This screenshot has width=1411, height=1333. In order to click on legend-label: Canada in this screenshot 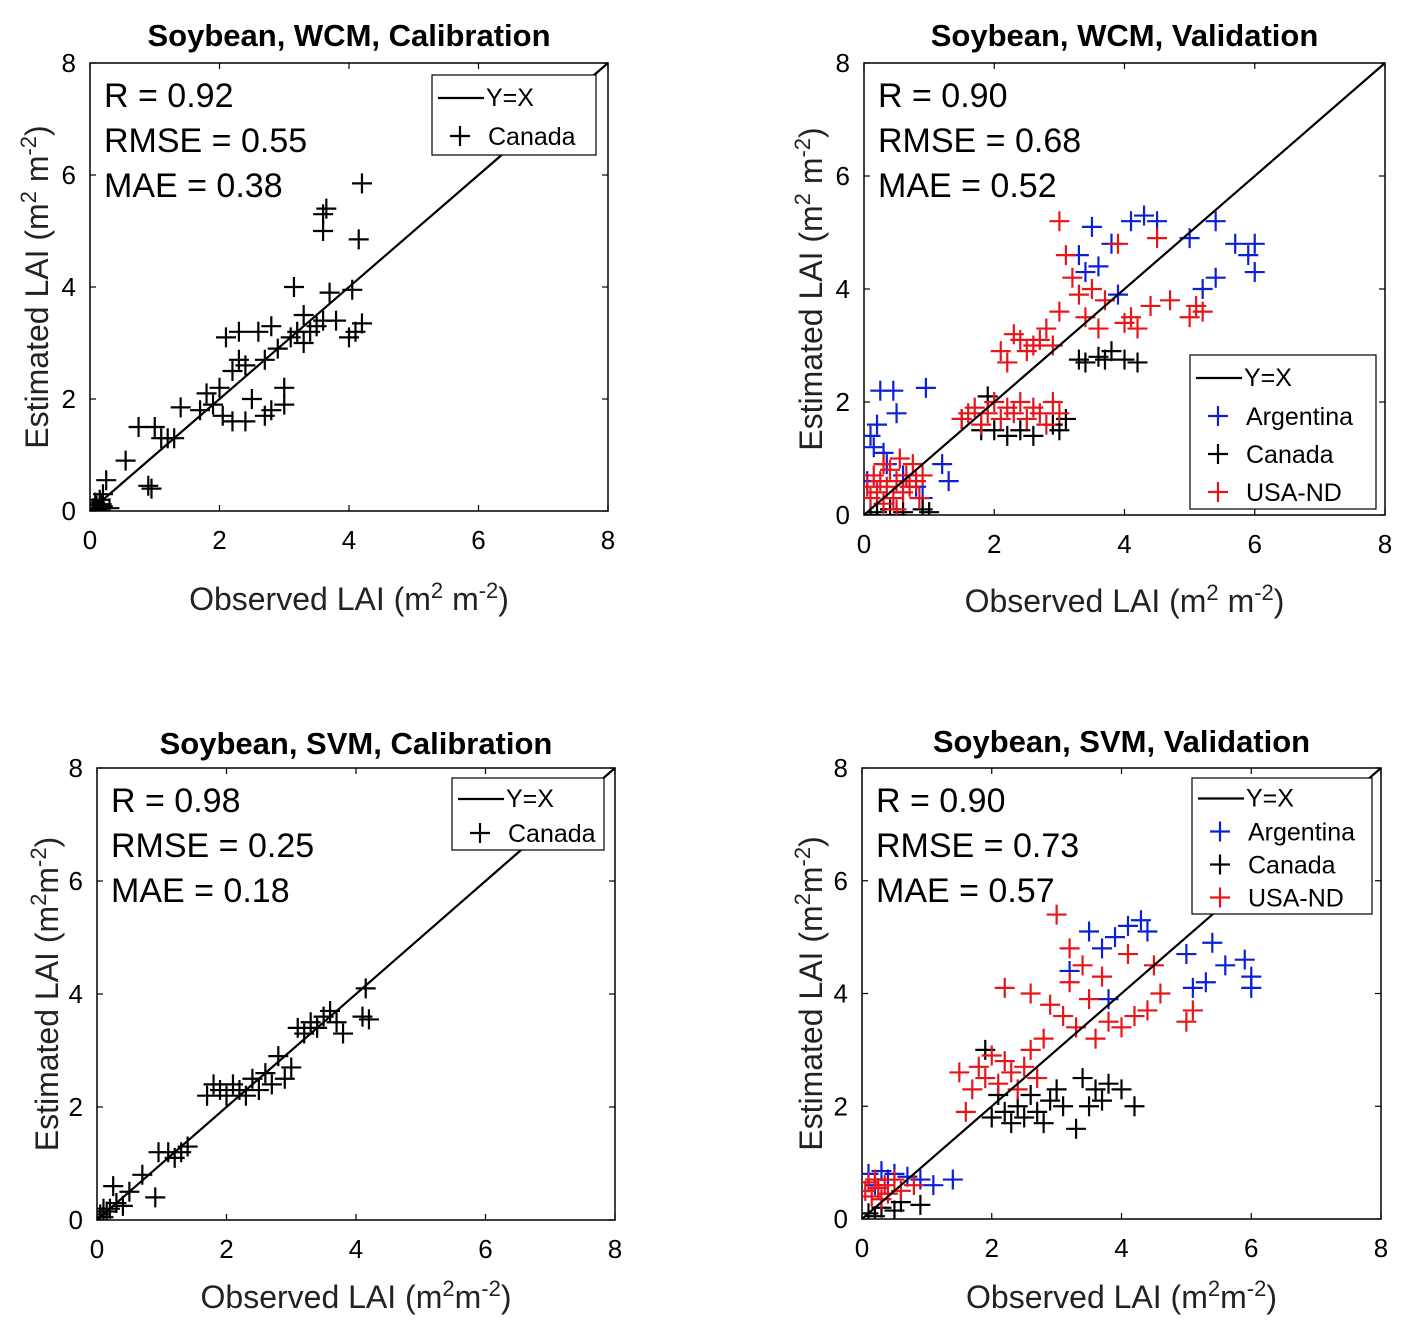, I will do `click(1292, 866)`.